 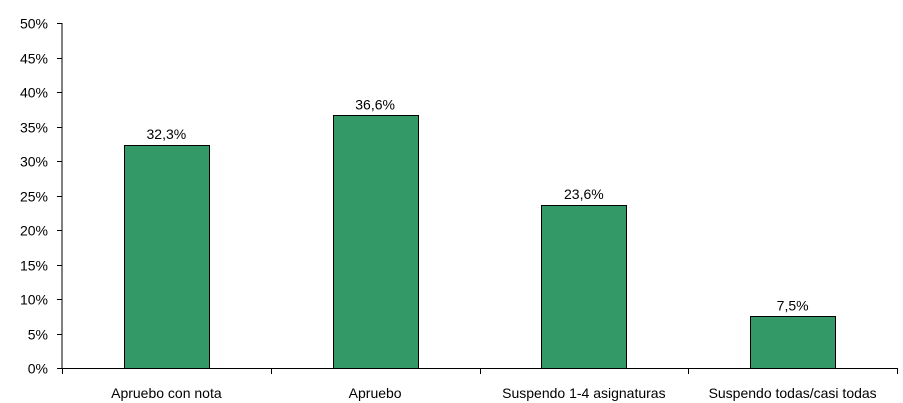 I want to click on y-tick-label: 35%, so click(x=34, y=128).